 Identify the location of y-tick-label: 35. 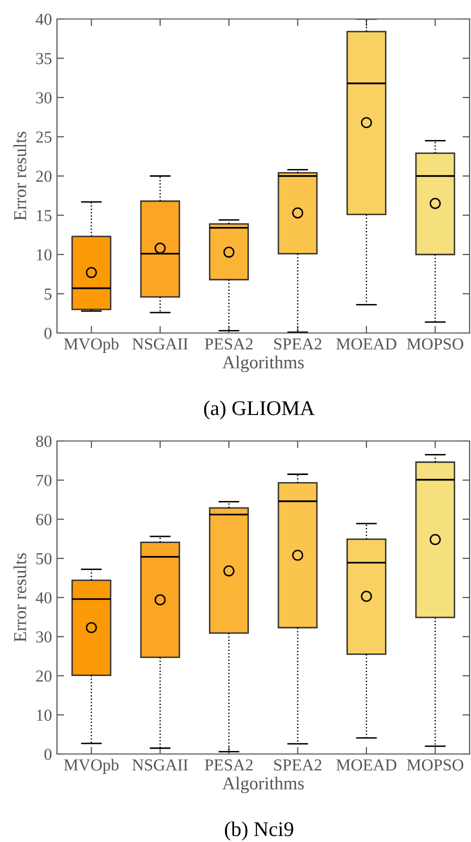
(44, 58).